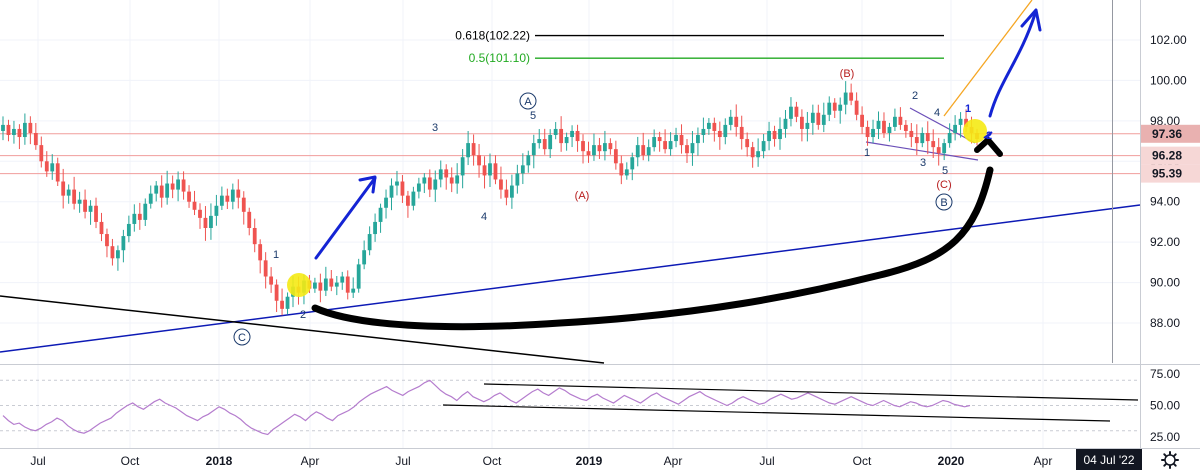 Image resolution: width=1200 pixels, height=471 pixels. What do you see at coordinates (1165, 405) in the screenshot?
I see `rsi-axis: 25.00 50.00 75.00` at bounding box center [1165, 405].